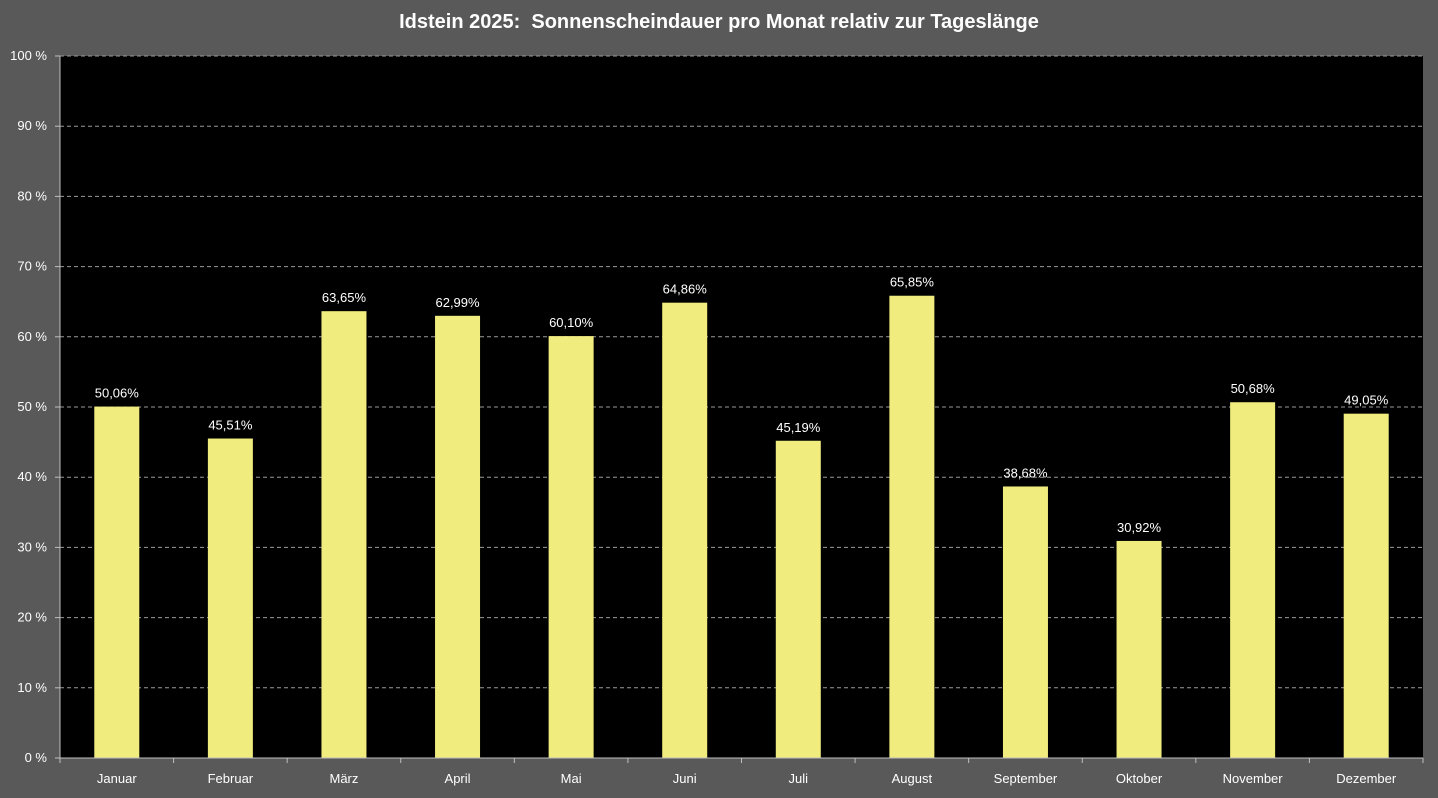 The height and width of the screenshot is (798, 1438). What do you see at coordinates (912, 778) in the screenshot?
I see `x-tick-label: August` at bounding box center [912, 778].